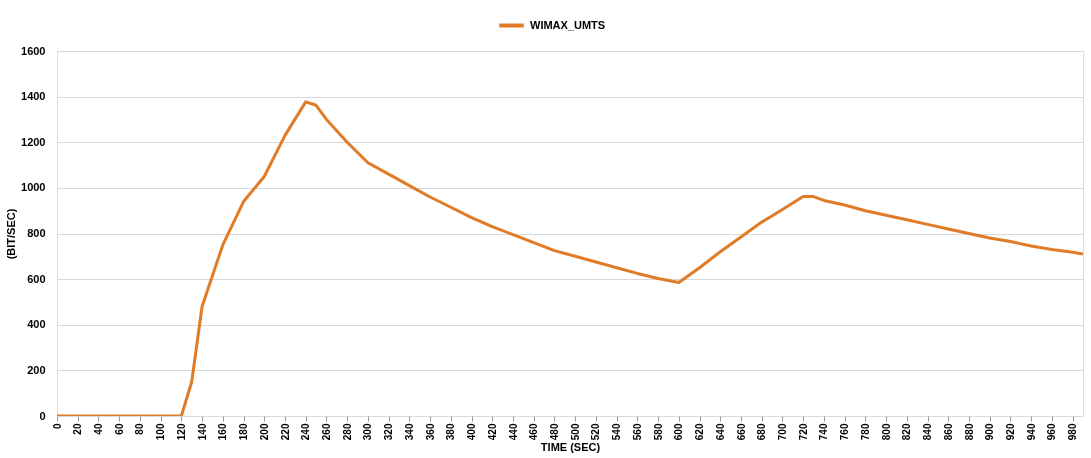 This screenshot has height=458, width=1091. Describe the element at coordinates (1031, 432) in the screenshot. I see `x-tick-label: 940` at that location.